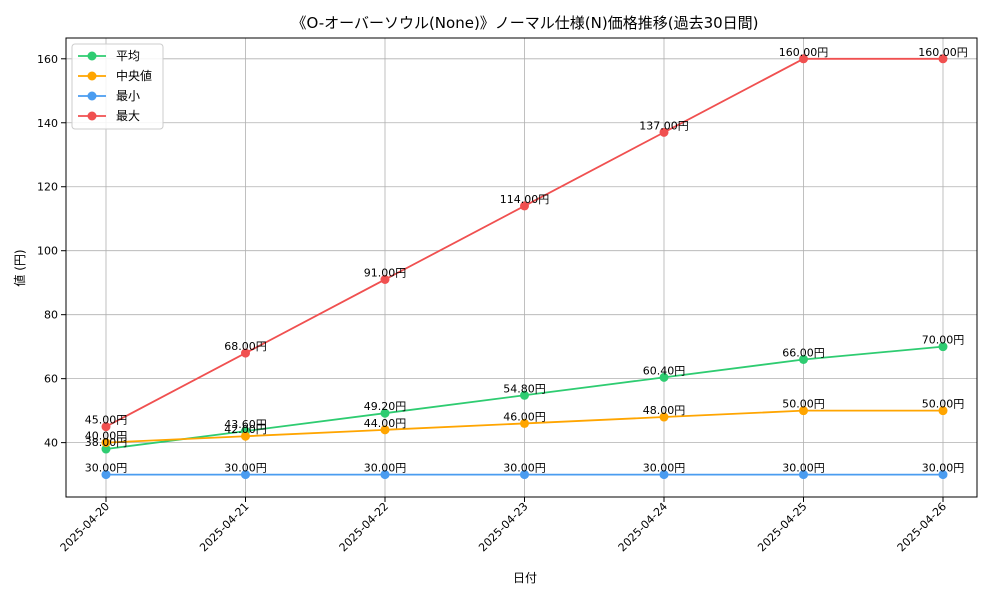  Describe the element at coordinates (245, 424) in the screenshot. I see `data-label: 43.60円` at that location.